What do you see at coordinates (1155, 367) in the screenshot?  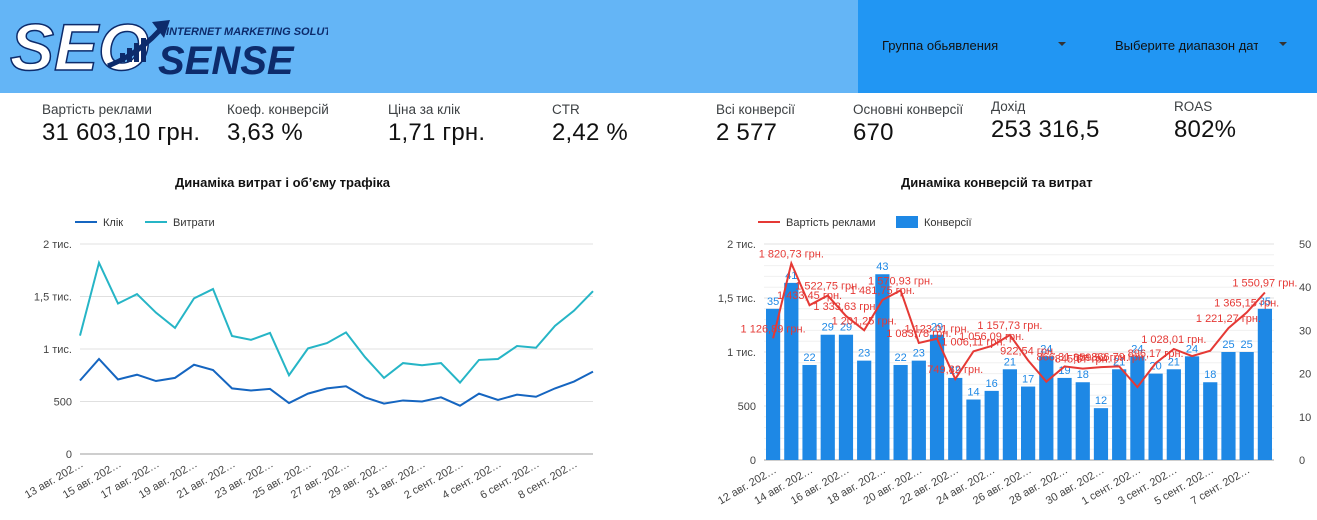 I see `bar-data-label: 20` at bounding box center [1155, 367].